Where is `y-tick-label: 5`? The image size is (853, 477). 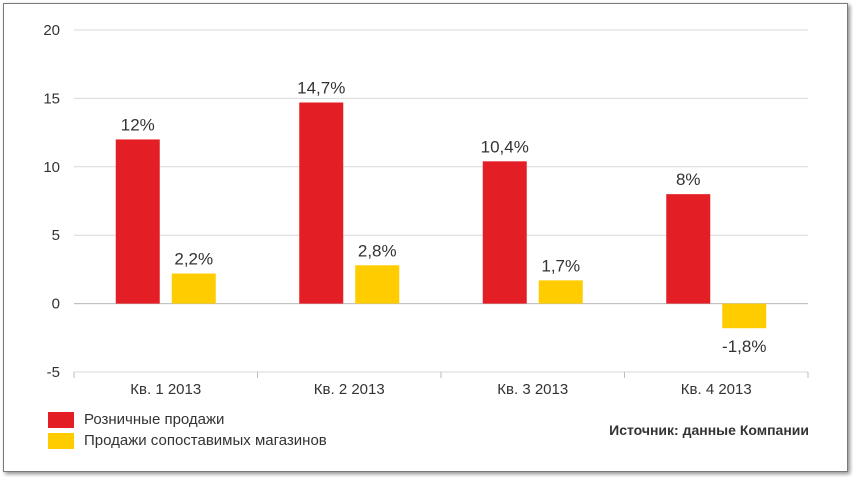 y-tick-label: 5 is located at coordinates (56, 235).